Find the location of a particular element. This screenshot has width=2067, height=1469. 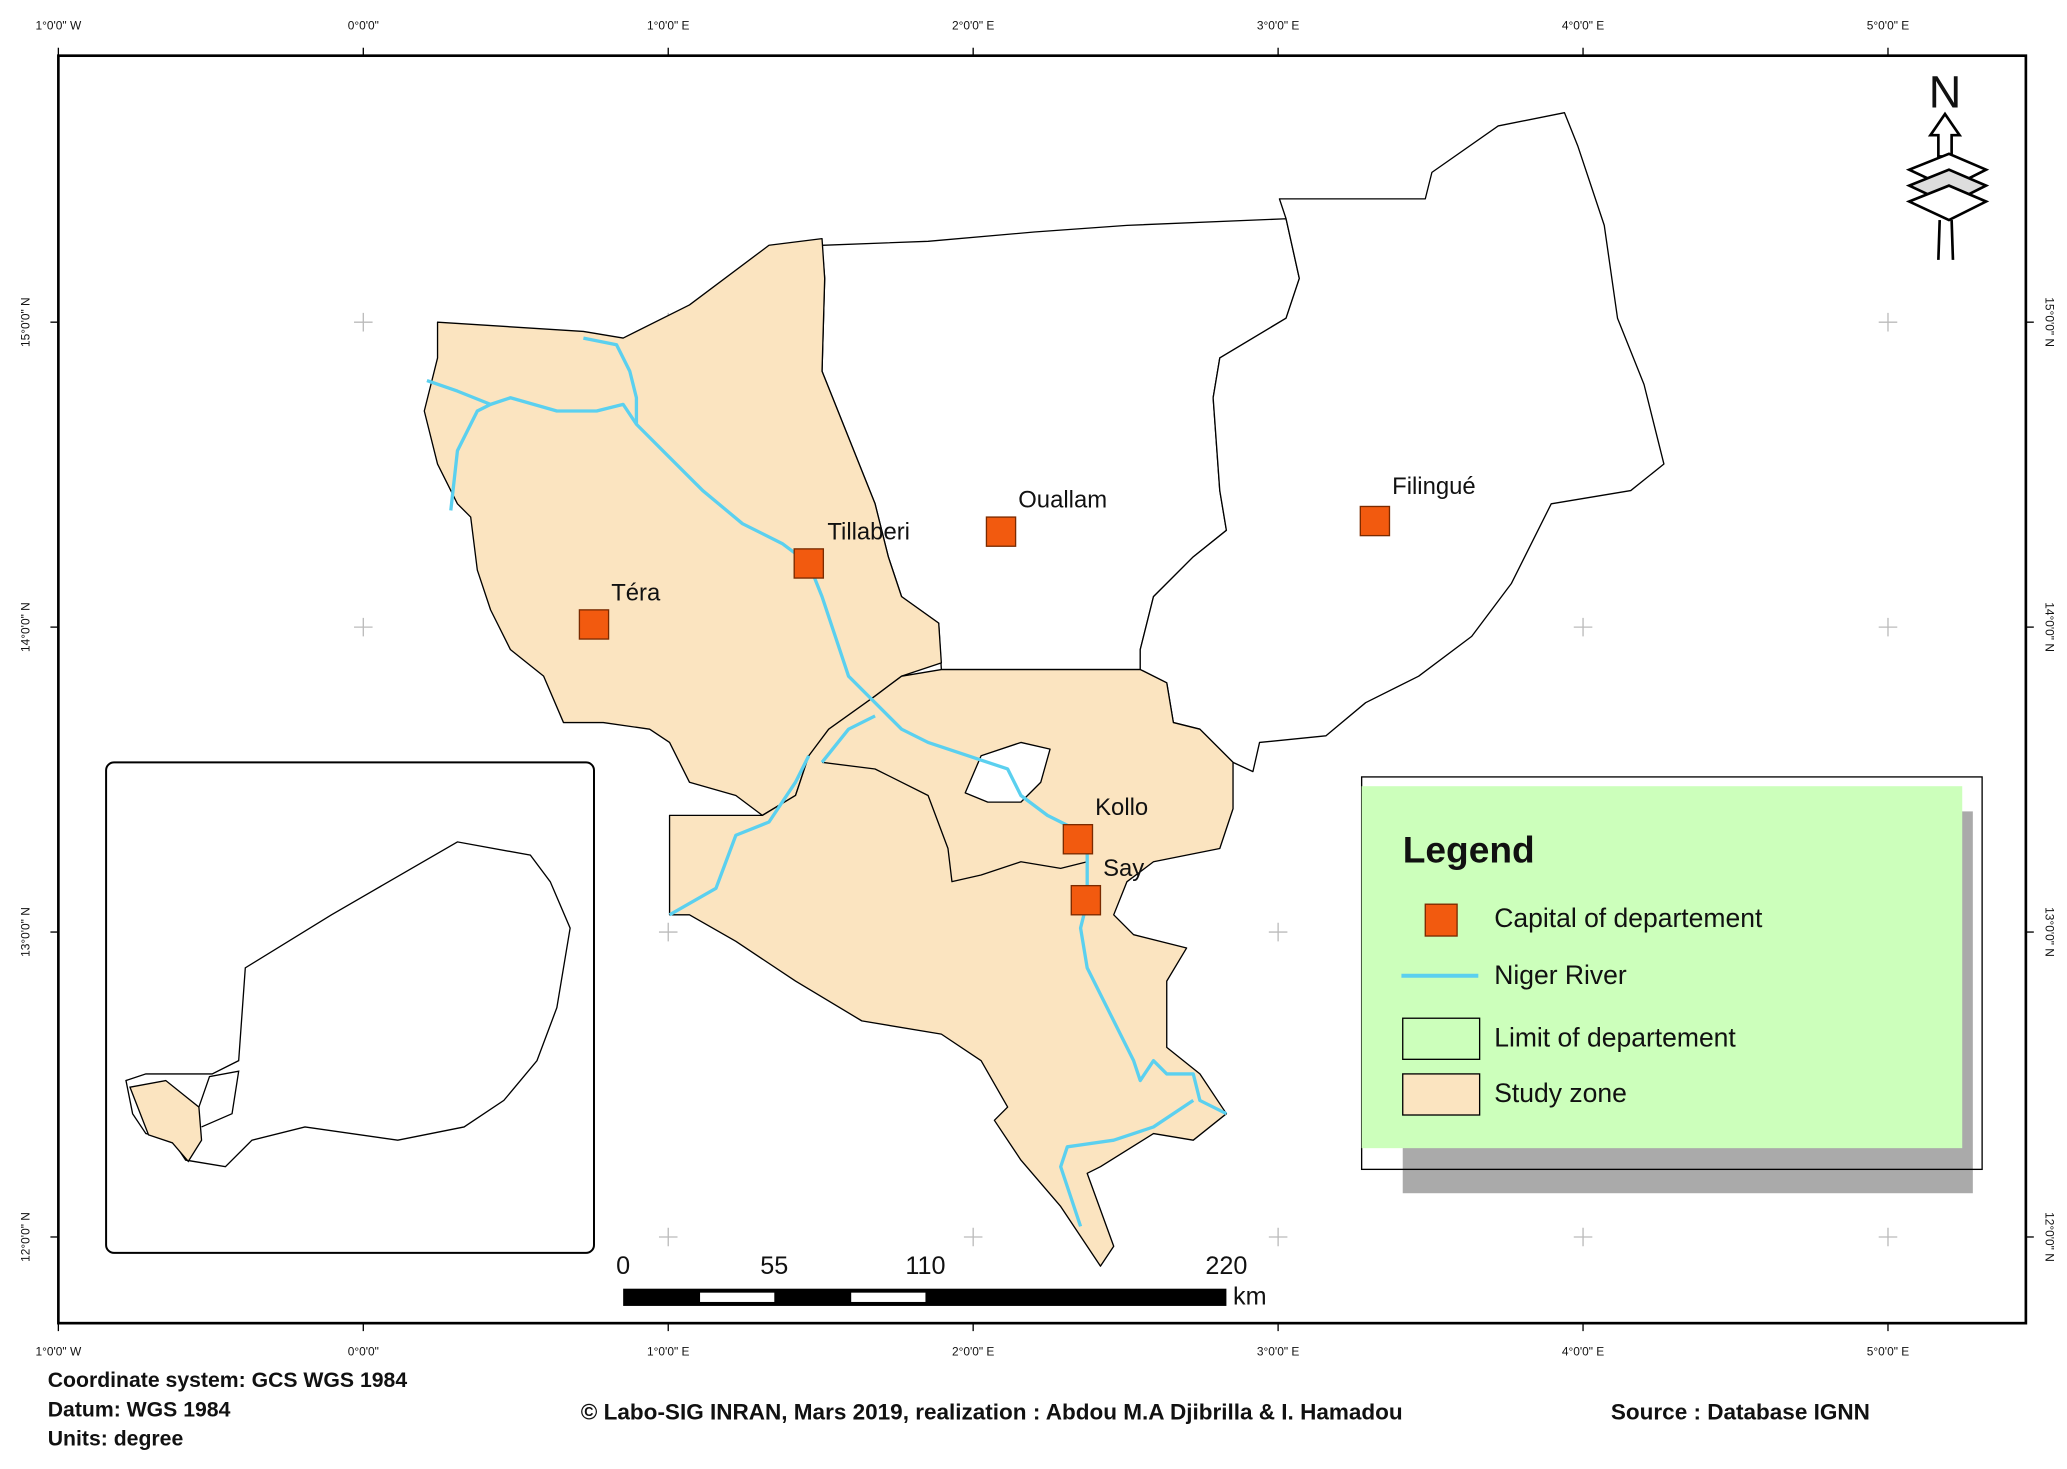

town-label: Téra is located at coordinates (636, 592).